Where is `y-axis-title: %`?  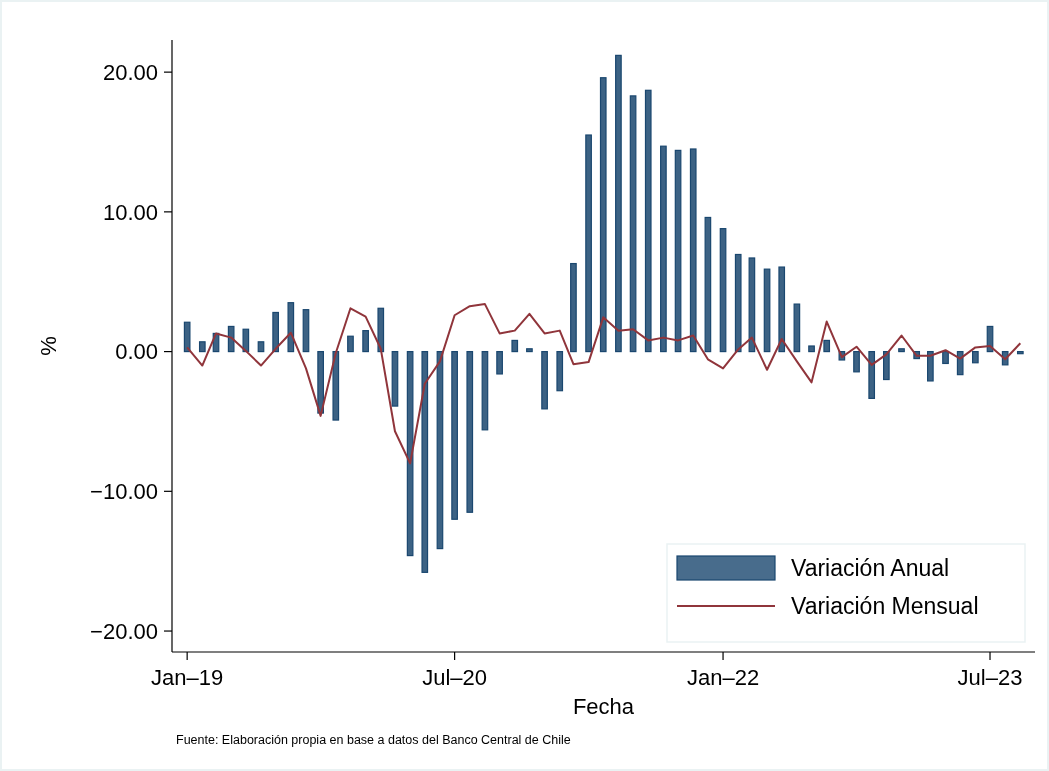 y-axis-title: % is located at coordinates (48, 346).